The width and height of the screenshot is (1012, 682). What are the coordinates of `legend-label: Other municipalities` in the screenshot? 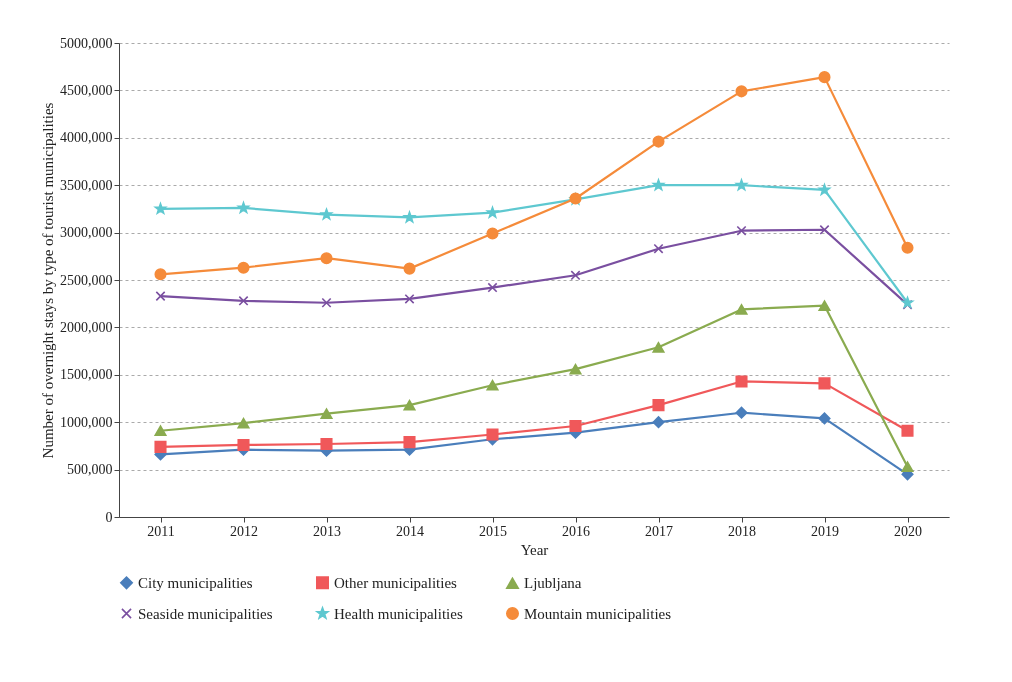 It's located at (396, 582).